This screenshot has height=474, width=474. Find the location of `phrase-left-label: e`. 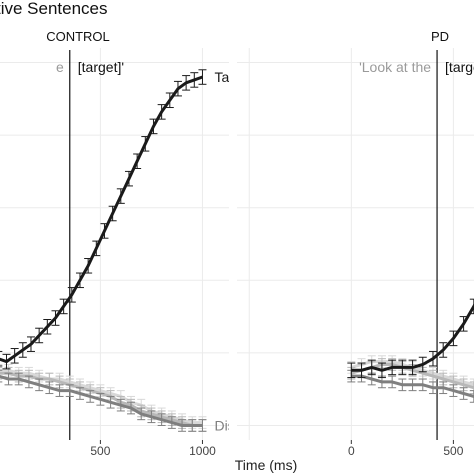

phrase-left-label: e is located at coordinates (60, 67).